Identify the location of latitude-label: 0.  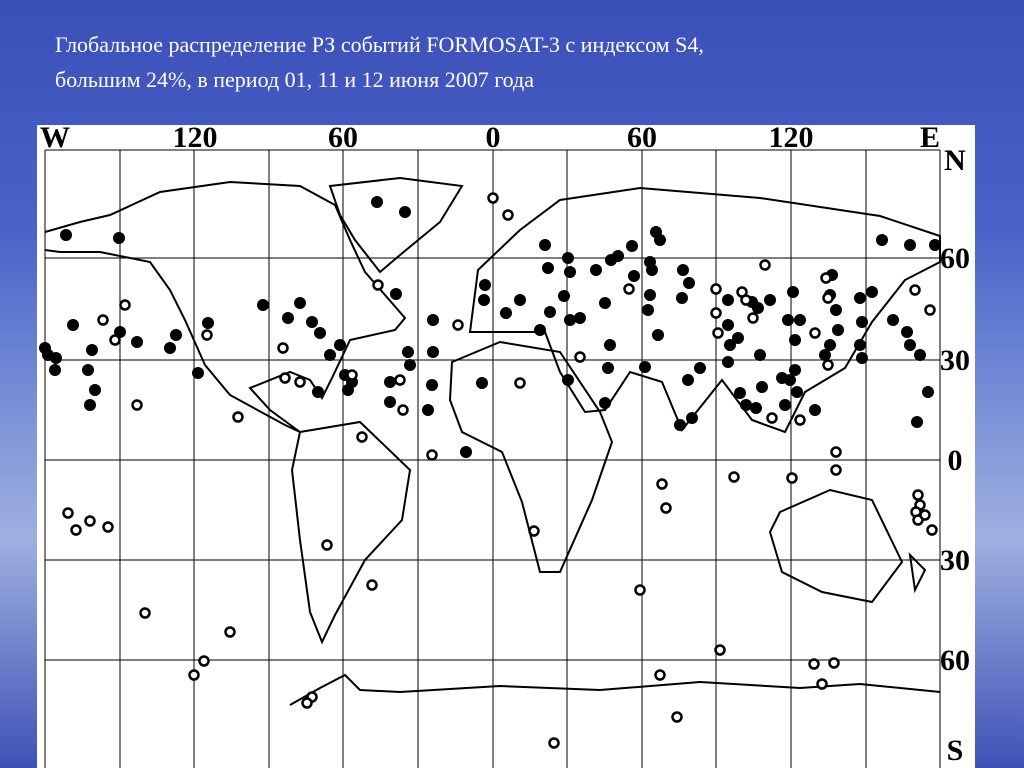
(955, 460).